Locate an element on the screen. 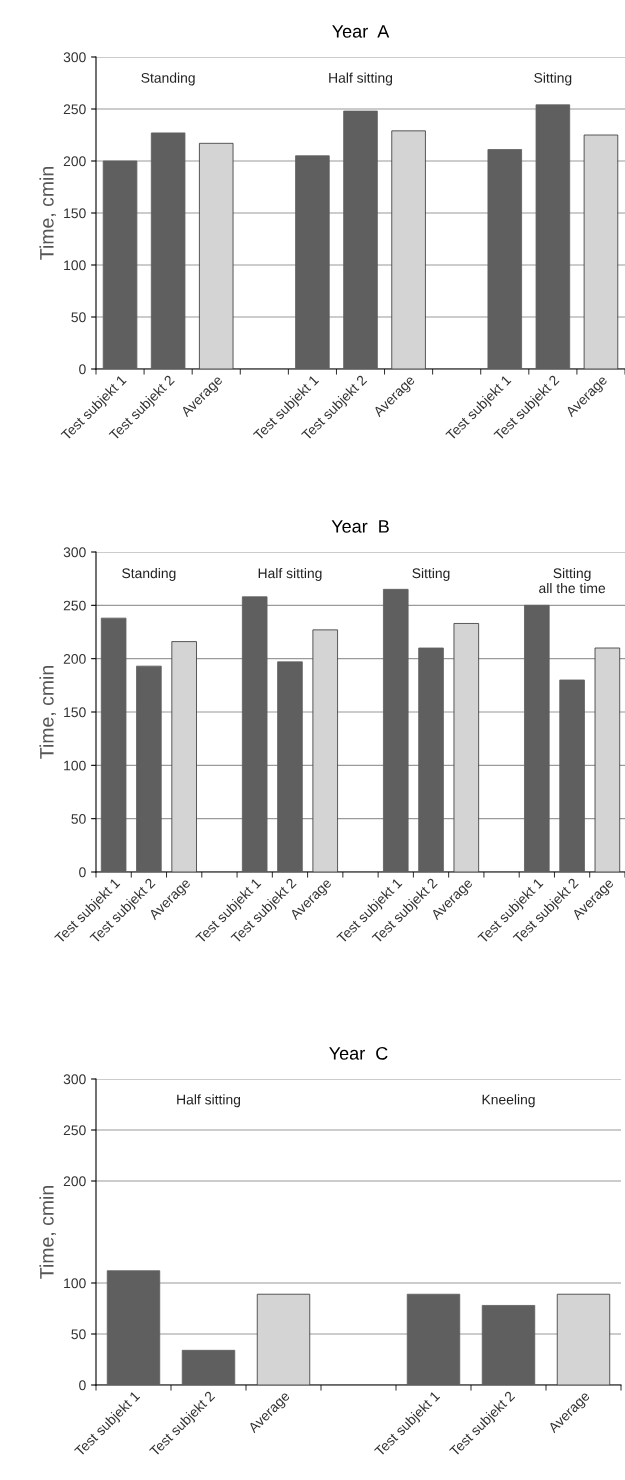  chart-title: Year C is located at coordinates (358, 1053).